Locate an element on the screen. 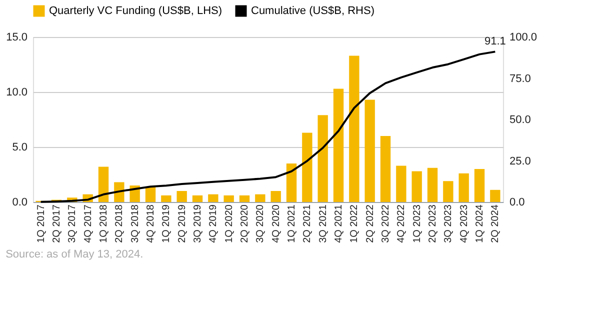 Image resolution: width=600 pixels, height=320 pixels. y-tick-label: 10.0 is located at coordinates (17, 92).